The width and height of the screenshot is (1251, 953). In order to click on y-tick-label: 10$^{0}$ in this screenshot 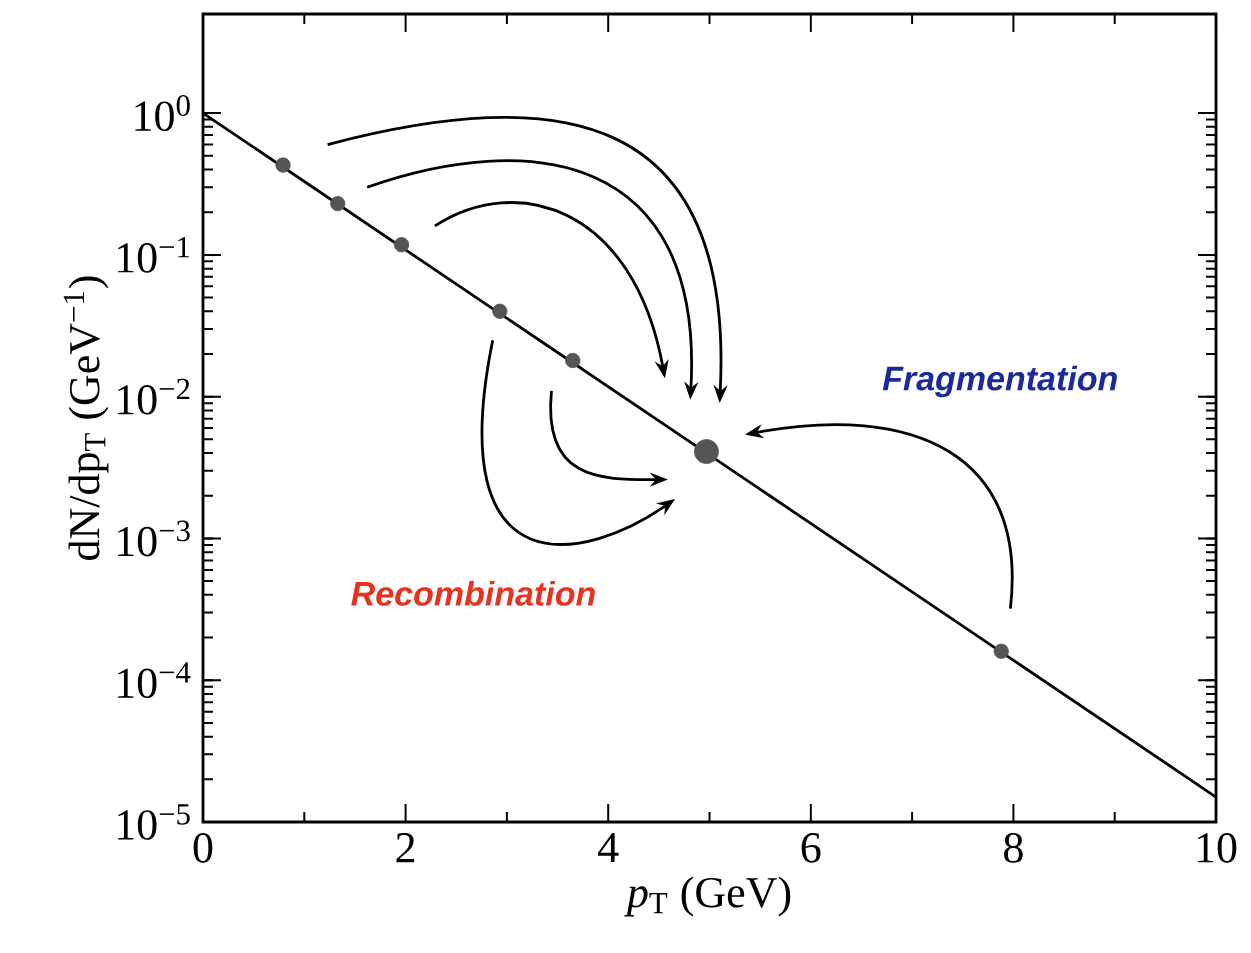, I will do `click(162, 113)`.